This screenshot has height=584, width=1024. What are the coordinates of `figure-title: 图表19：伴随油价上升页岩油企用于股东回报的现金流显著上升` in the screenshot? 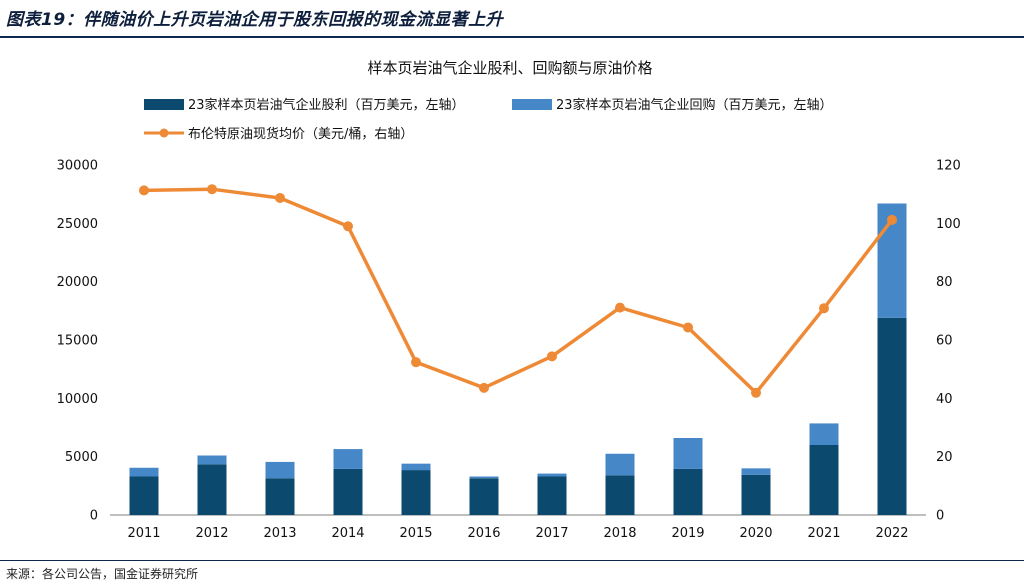 It's located at (255, 20).